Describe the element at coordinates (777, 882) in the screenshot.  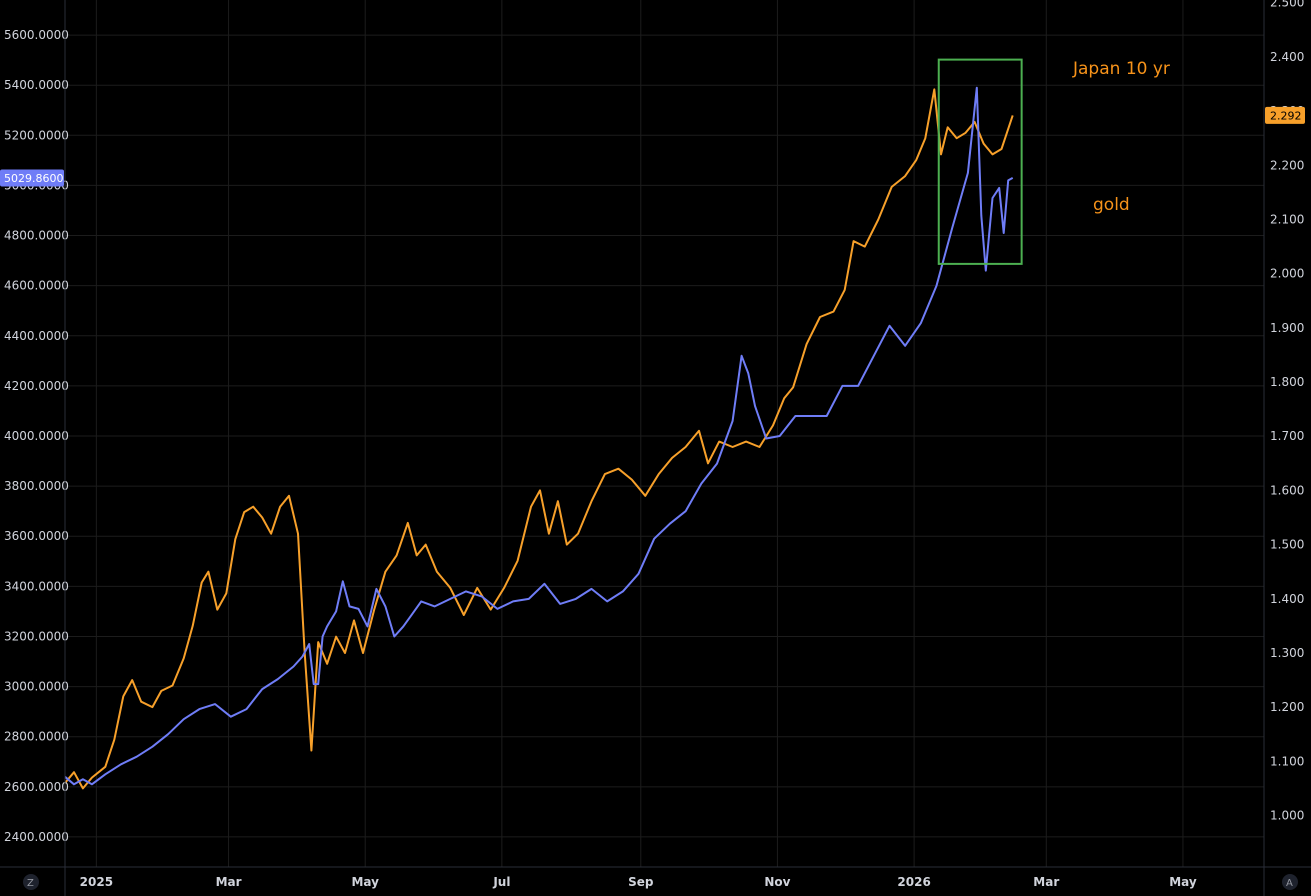
I see `x-tick-label: Nov` at that location.